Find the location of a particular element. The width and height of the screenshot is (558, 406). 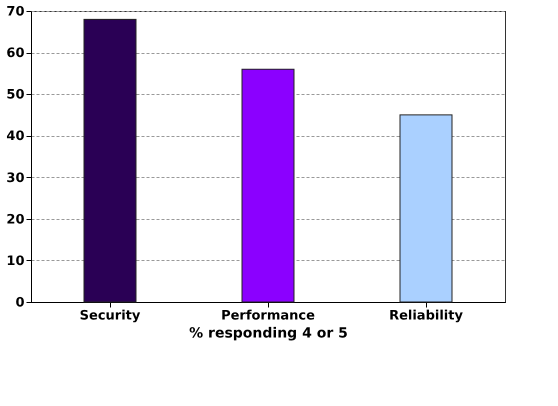

x-axis-title: % responding 4 or 5 is located at coordinates (268, 334).